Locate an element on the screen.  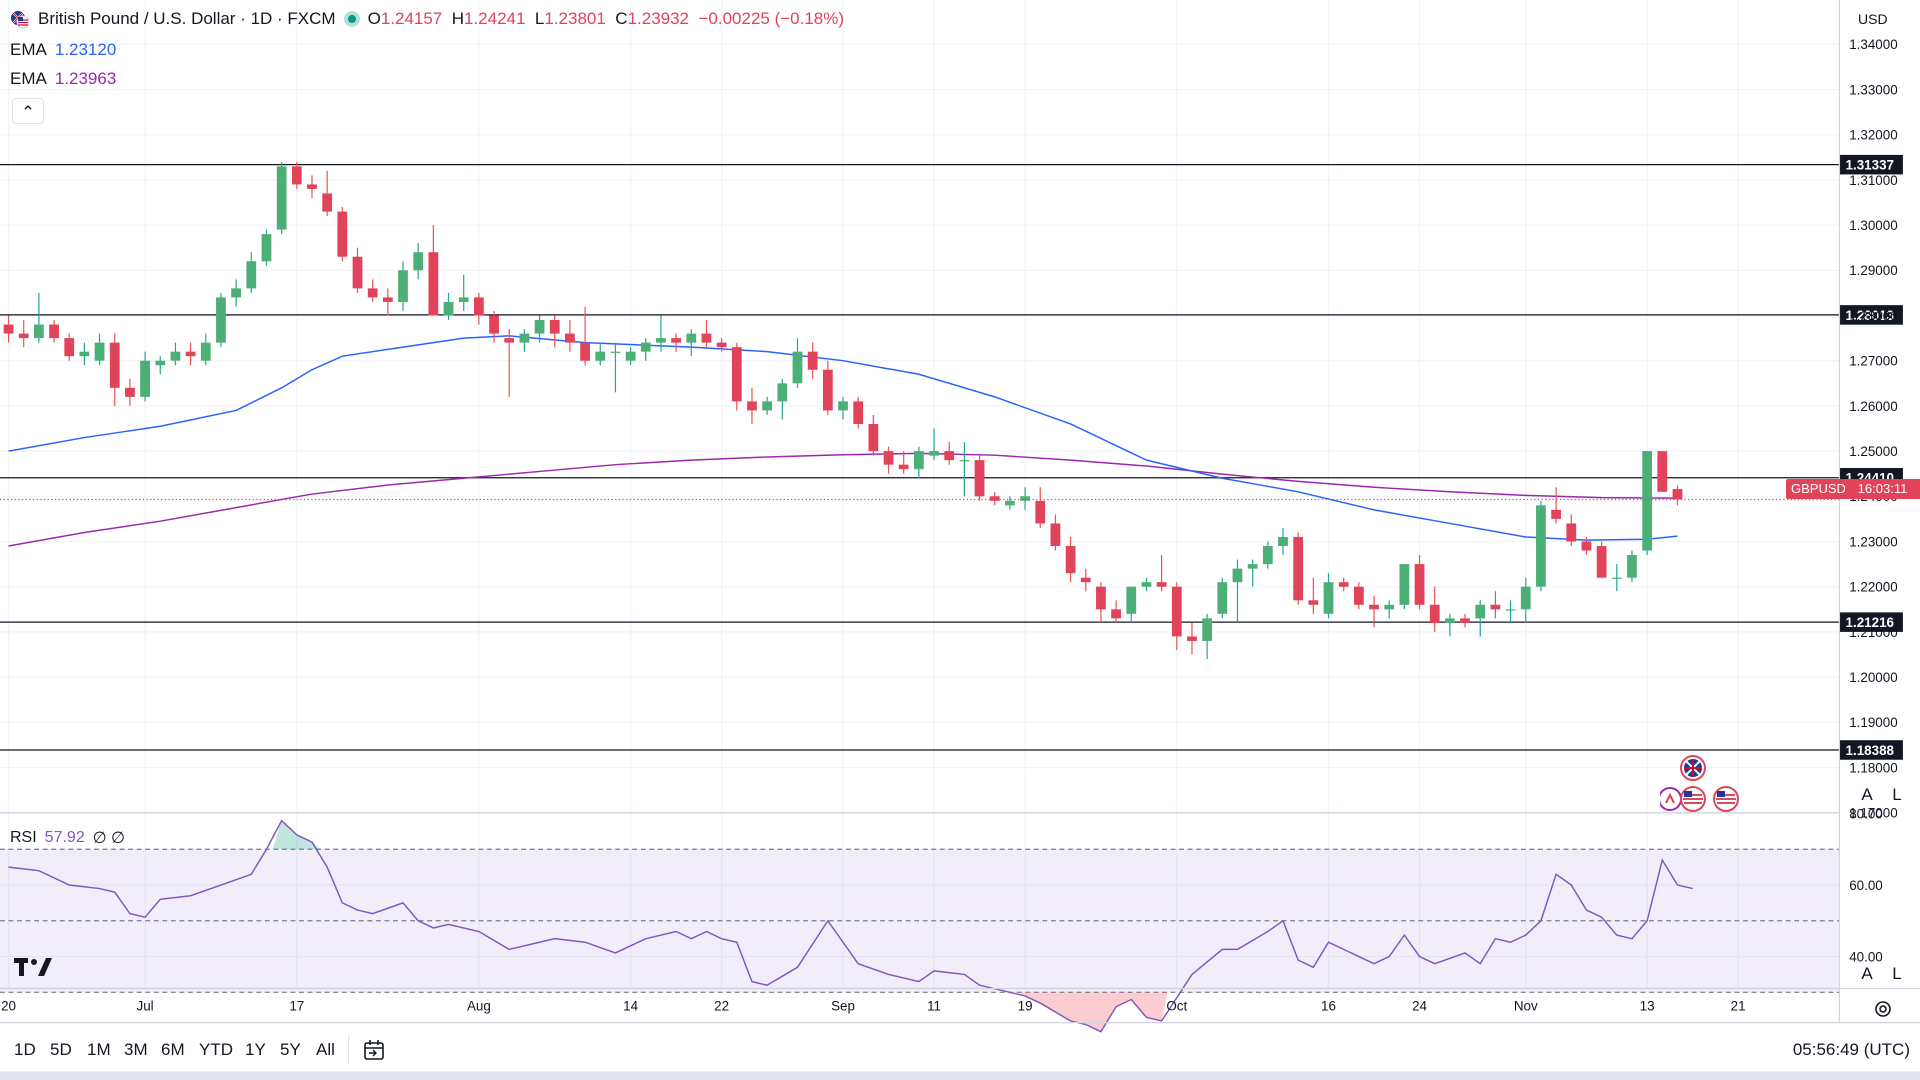
auto-scale-button: A is located at coordinates (1867, 794).